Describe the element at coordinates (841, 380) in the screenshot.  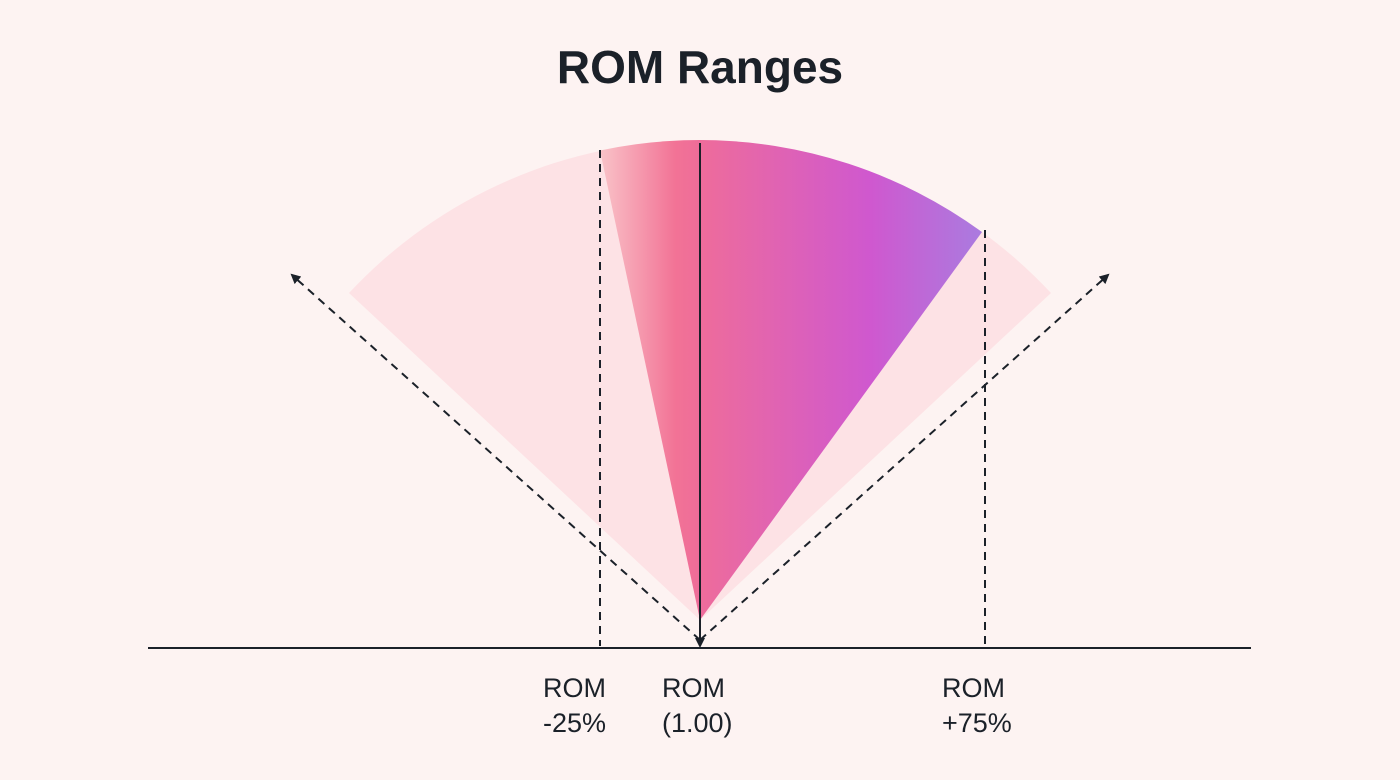
I see `plus-range-wedge` at that location.